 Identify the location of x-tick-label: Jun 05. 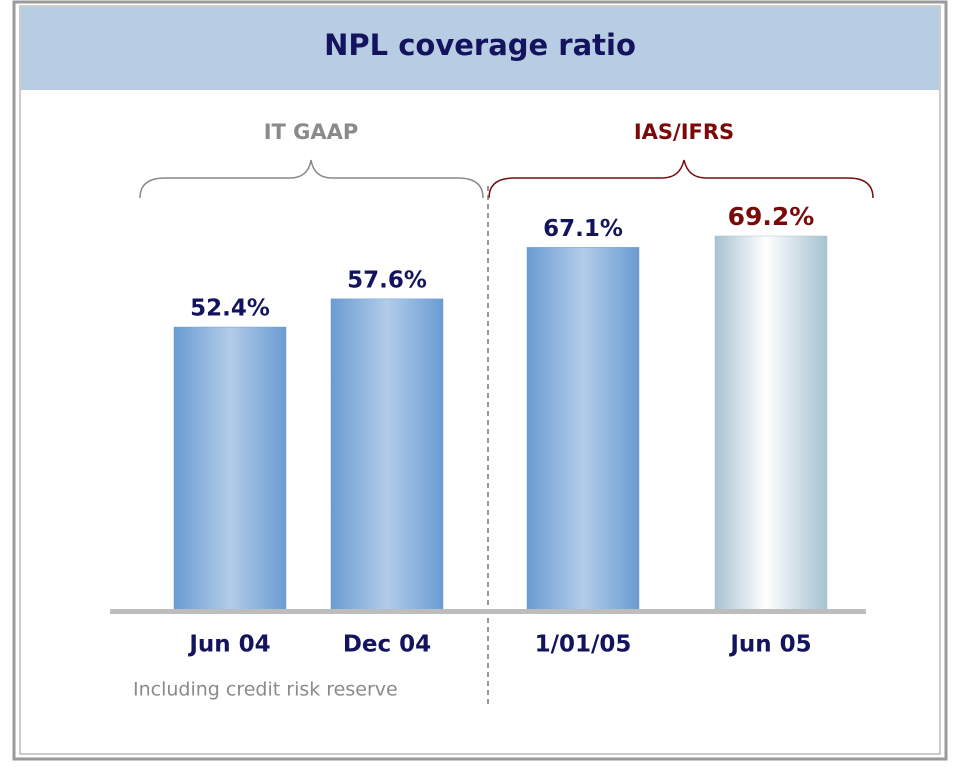
(769, 645).